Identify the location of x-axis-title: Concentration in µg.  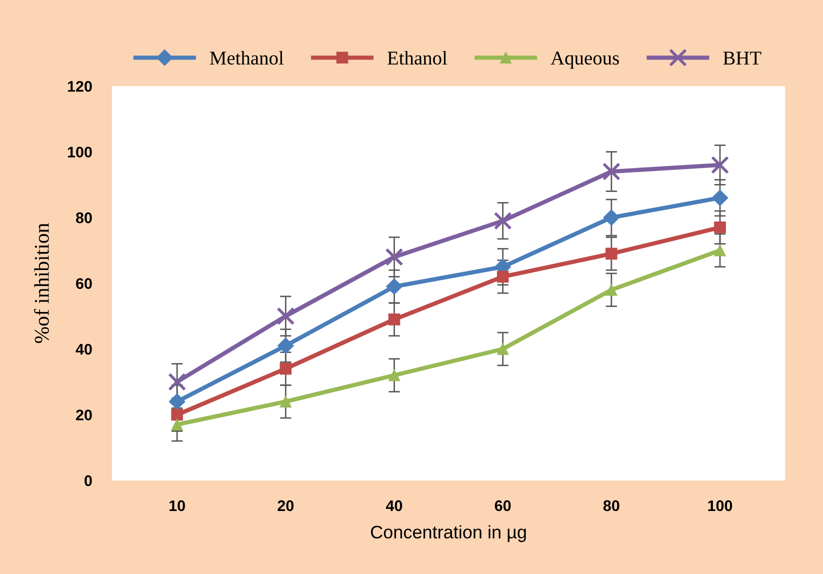
(448, 533).